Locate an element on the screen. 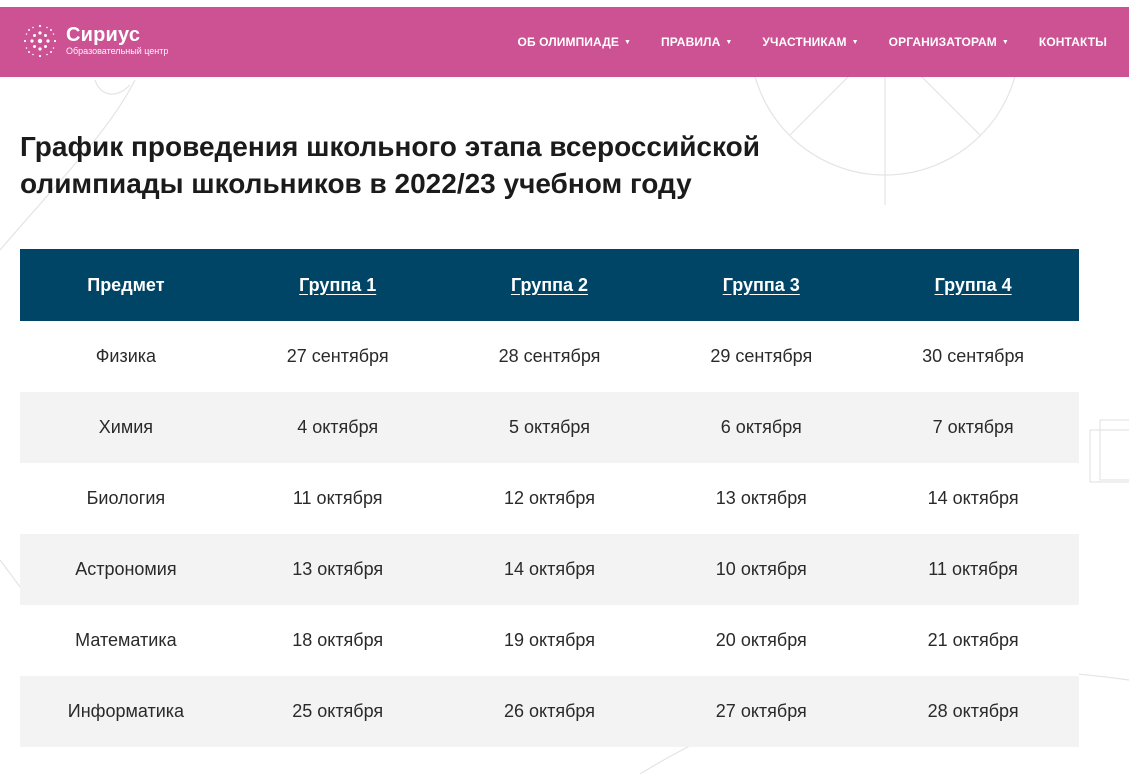 Image resolution: width=1129 pixels, height=774 pixels. table-cell: 19 октября is located at coordinates (549, 640).